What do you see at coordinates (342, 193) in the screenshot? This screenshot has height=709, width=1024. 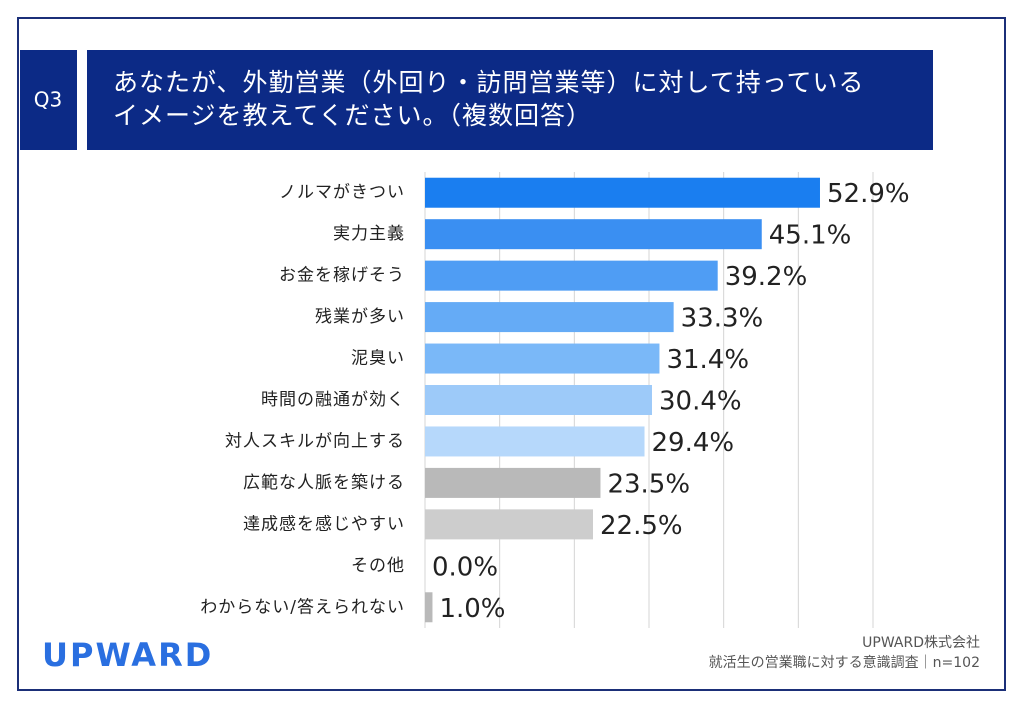 I see `category-label: ノルマがきつい` at bounding box center [342, 193].